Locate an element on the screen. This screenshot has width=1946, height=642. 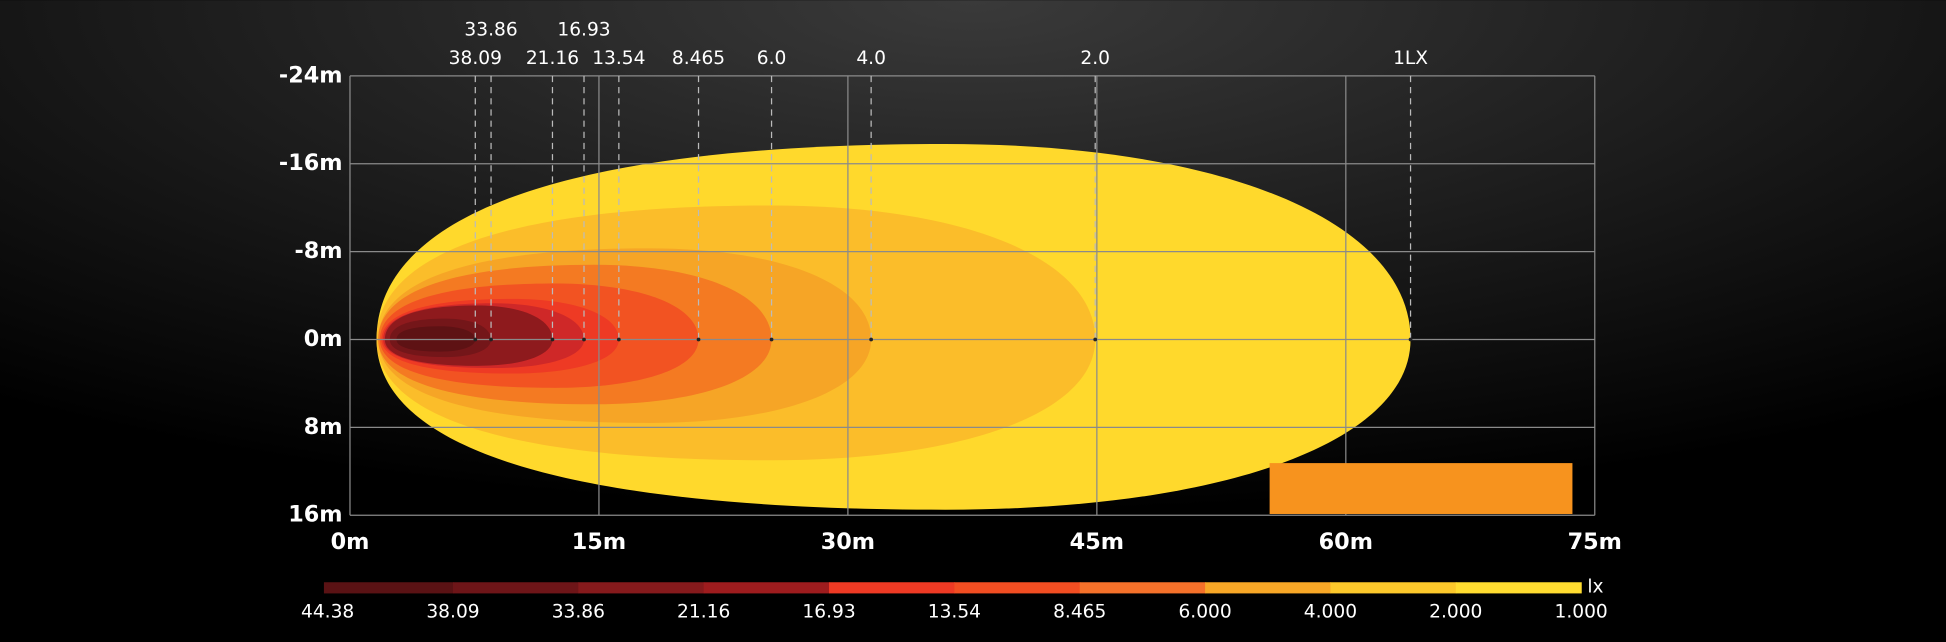
colorbar-label: 4.000 is located at coordinates (1330, 612).